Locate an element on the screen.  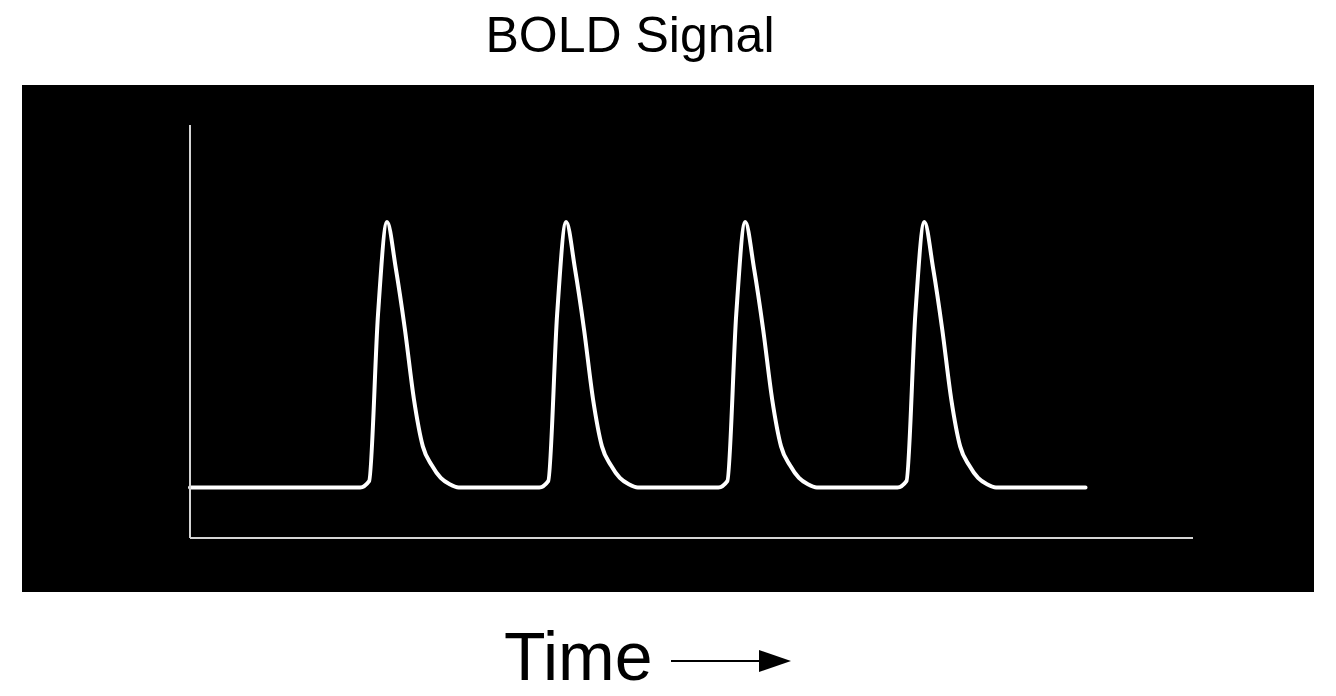
chart-title: BOLD Signal is located at coordinates (630, 35).